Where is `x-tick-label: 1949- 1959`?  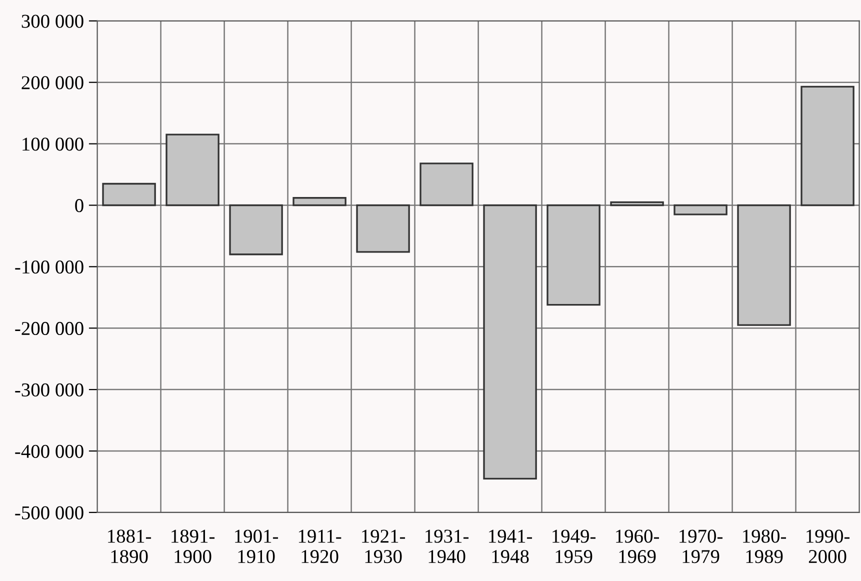
x-tick-label: 1949- 1959 is located at coordinates (574, 547).